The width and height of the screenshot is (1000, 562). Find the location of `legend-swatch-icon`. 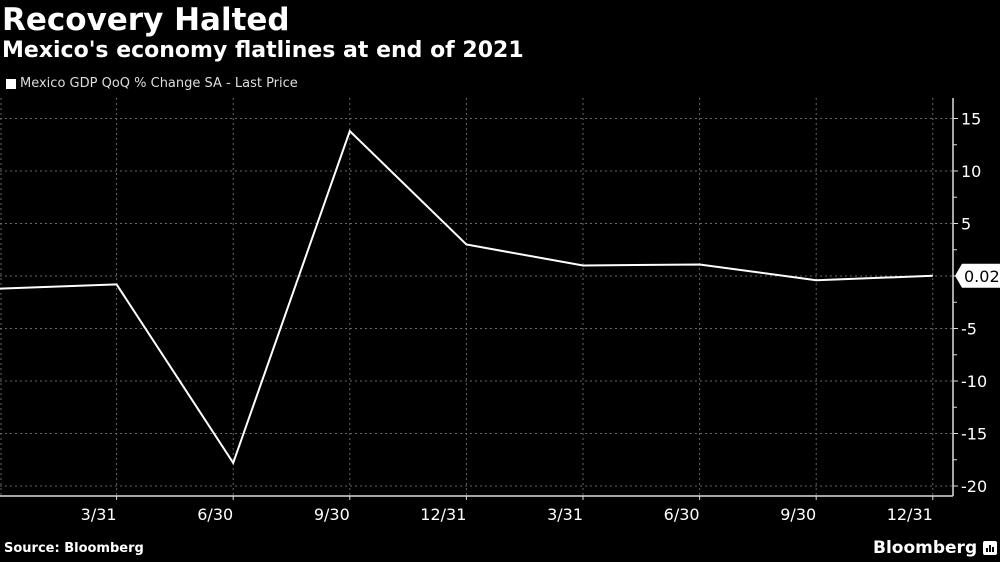

legend-swatch-icon is located at coordinates (11, 83).